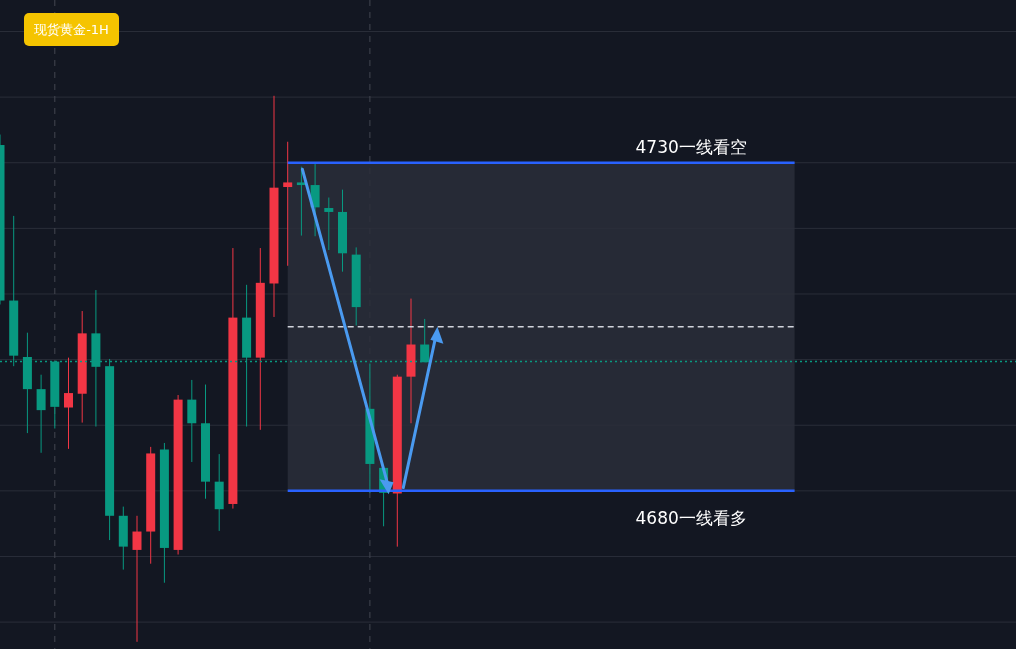 This screenshot has width=1016, height=649. Describe the element at coordinates (691, 517) in the screenshot. I see `ref-line-label: 4680一线看多` at that location.